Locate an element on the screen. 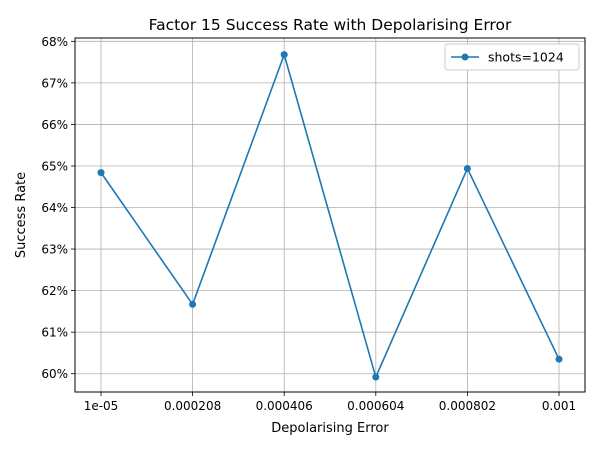 The image size is (600, 450). y-tick-label: 60% is located at coordinates (54, 374).